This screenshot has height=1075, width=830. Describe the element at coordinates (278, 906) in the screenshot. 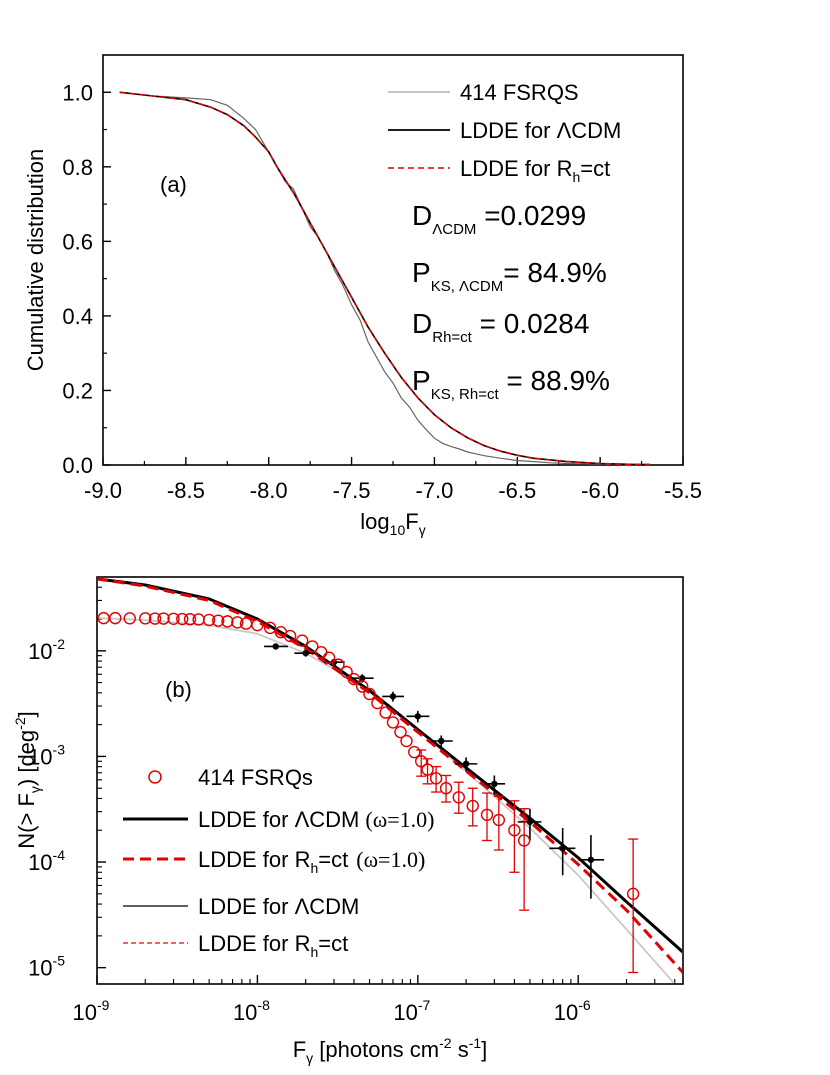

I see `legend-b-label-4: LDDE for ΛCDM` at that location.